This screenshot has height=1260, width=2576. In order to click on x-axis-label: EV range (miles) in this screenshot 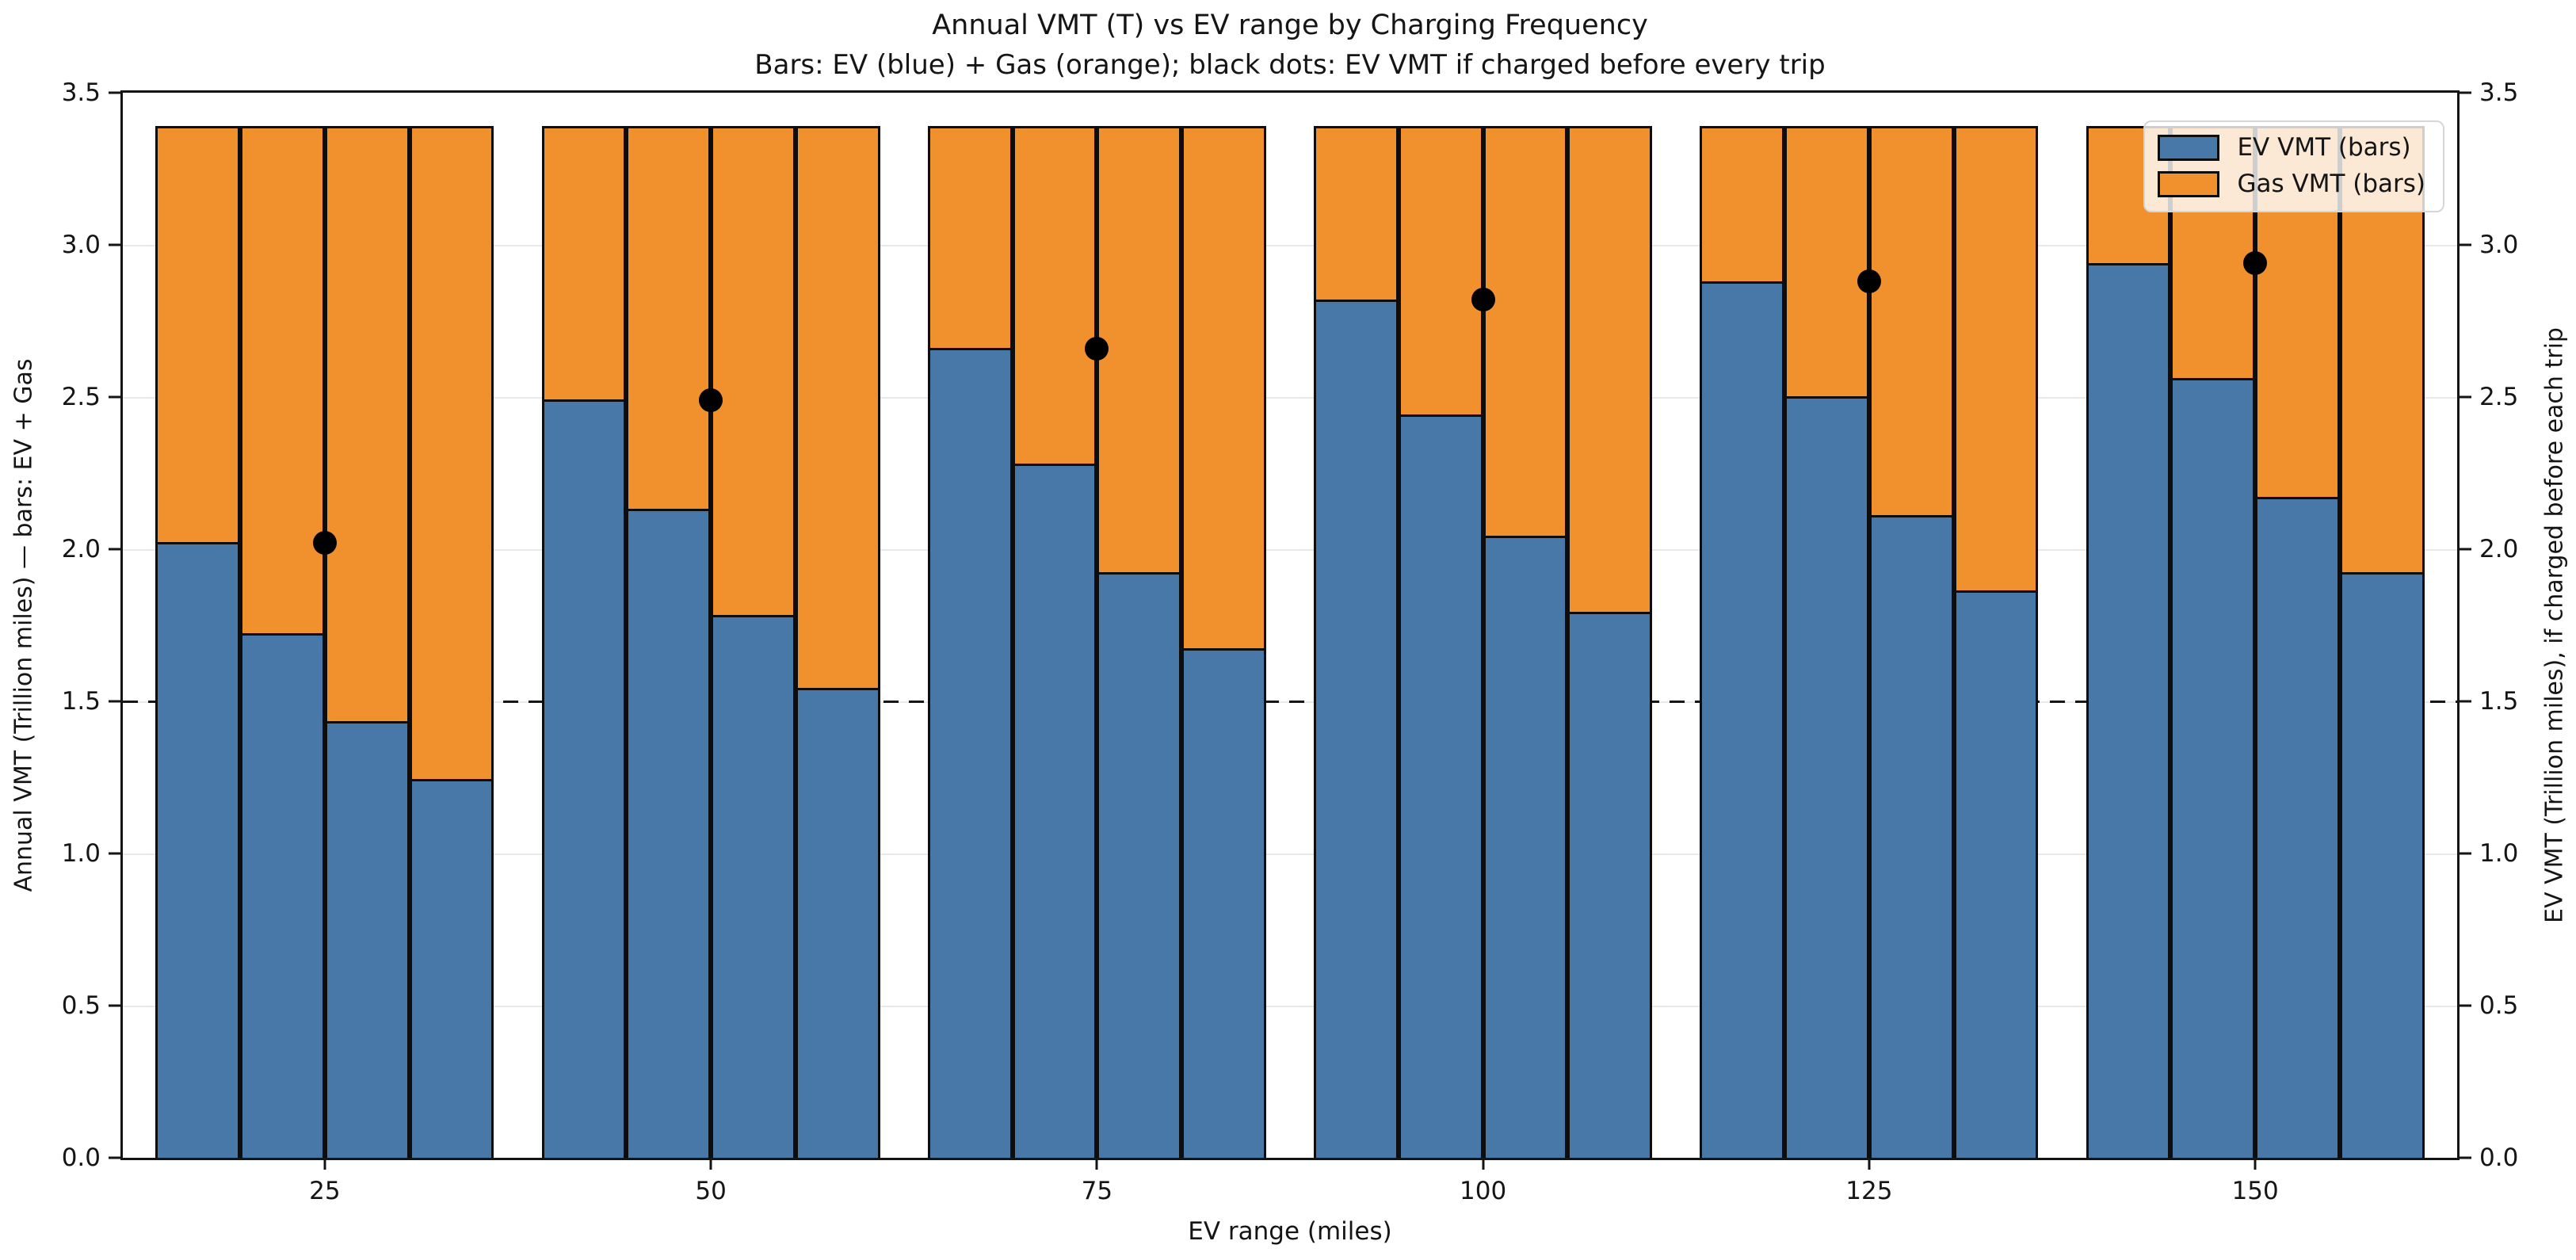, I will do `click(1290, 1231)`.